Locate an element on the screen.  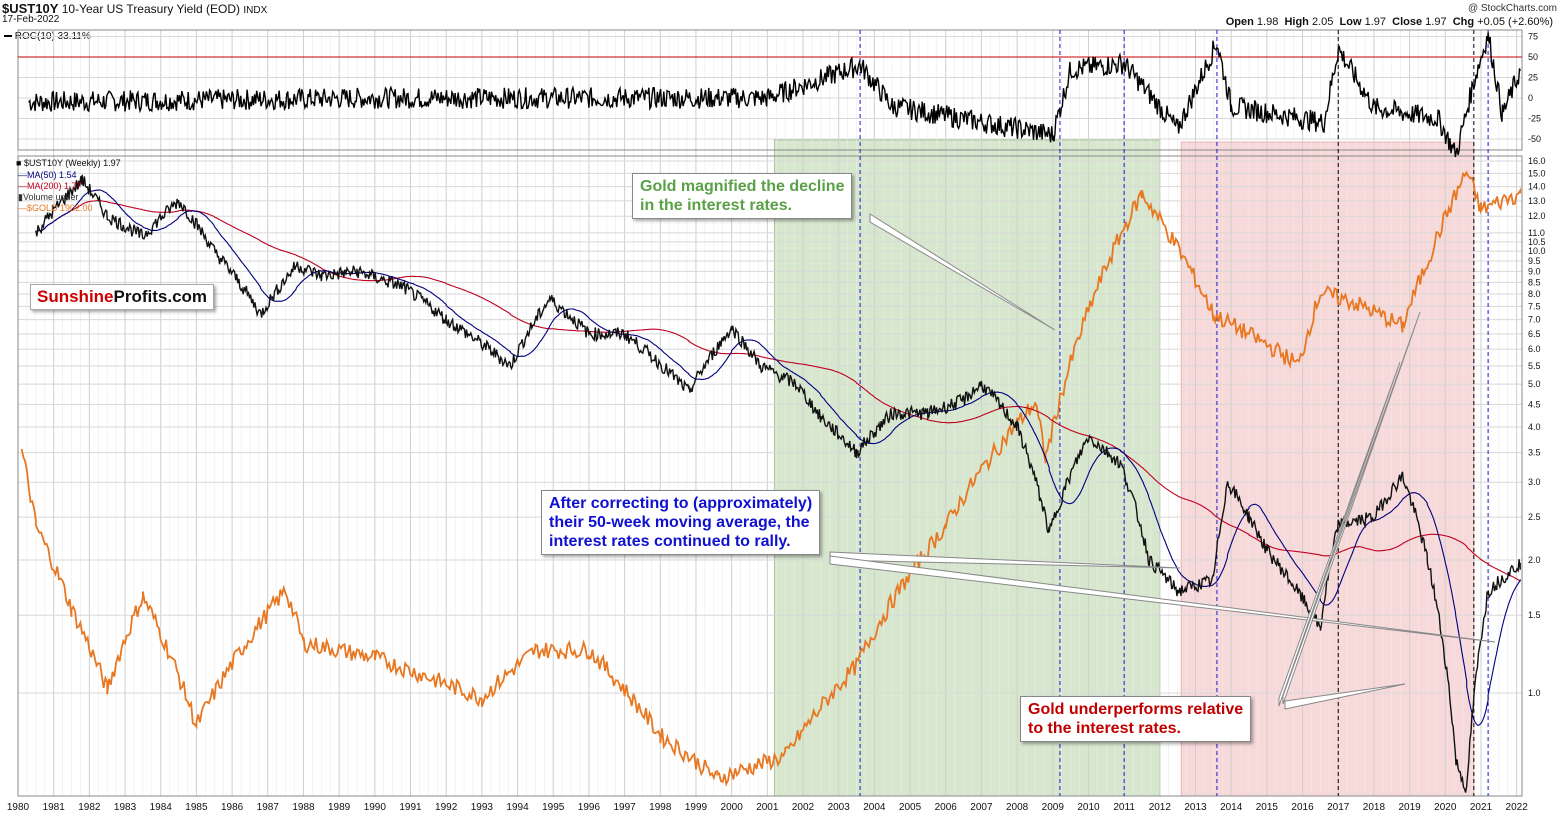
x-tick-label: 2004 is located at coordinates (874, 807).